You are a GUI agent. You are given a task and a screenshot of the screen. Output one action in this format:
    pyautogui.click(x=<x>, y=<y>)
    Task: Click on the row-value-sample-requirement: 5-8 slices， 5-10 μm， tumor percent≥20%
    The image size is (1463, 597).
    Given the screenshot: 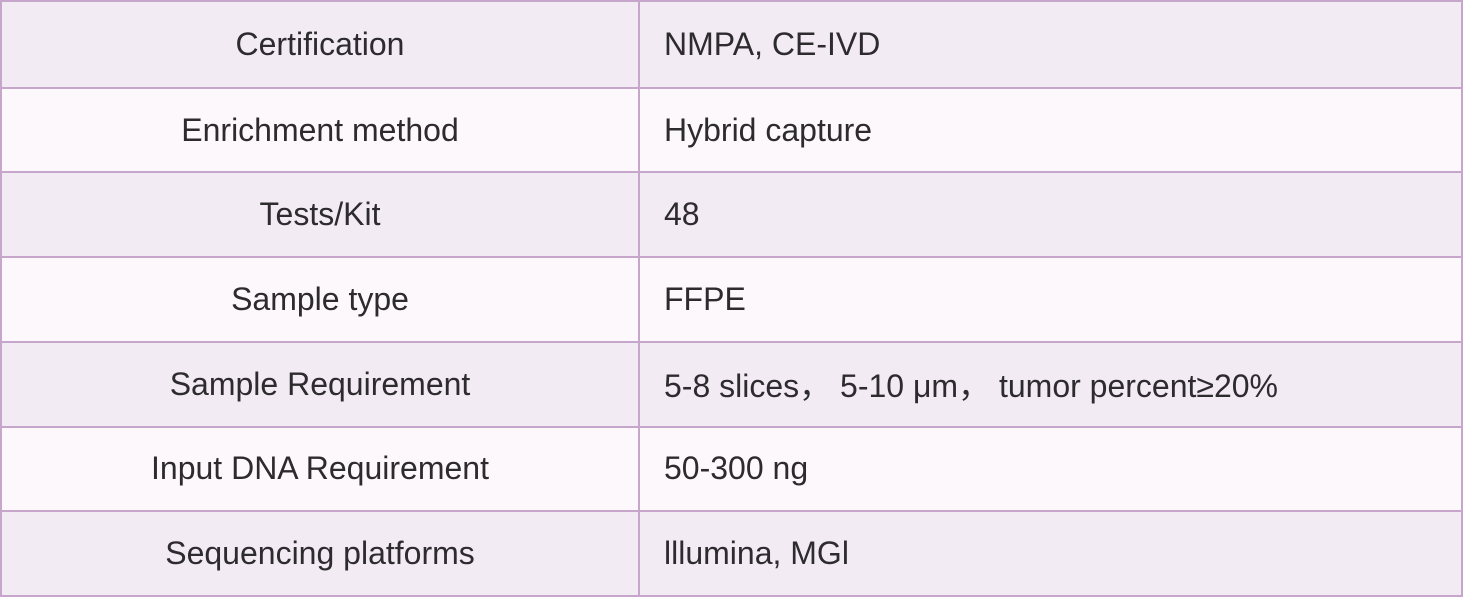 What is the action you would take?
    pyautogui.click(x=1050, y=384)
    